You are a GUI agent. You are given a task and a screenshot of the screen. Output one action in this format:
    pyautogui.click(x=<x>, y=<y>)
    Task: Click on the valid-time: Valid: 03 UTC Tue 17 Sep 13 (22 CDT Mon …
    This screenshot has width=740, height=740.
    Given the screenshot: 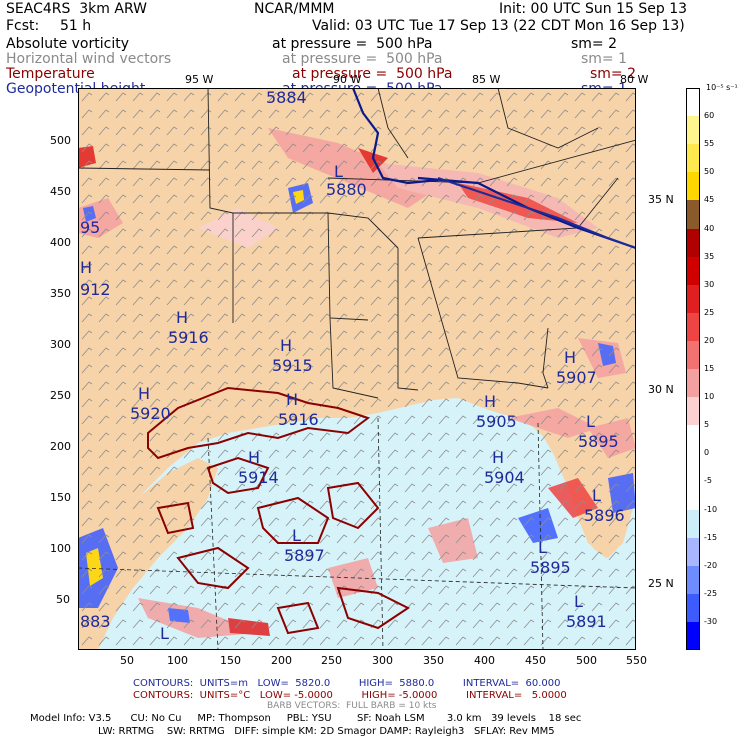 What is the action you would take?
    pyautogui.click(x=498, y=26)
    